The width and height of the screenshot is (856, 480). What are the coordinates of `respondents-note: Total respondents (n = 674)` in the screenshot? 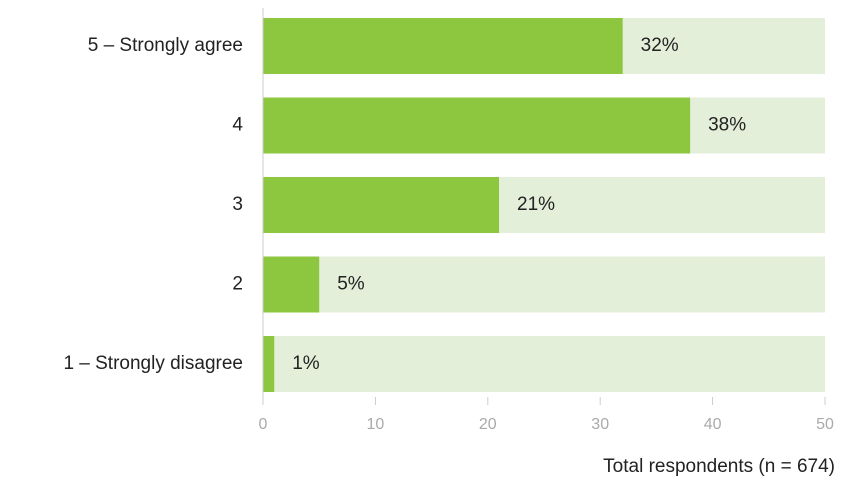 It's located at (719, 466).